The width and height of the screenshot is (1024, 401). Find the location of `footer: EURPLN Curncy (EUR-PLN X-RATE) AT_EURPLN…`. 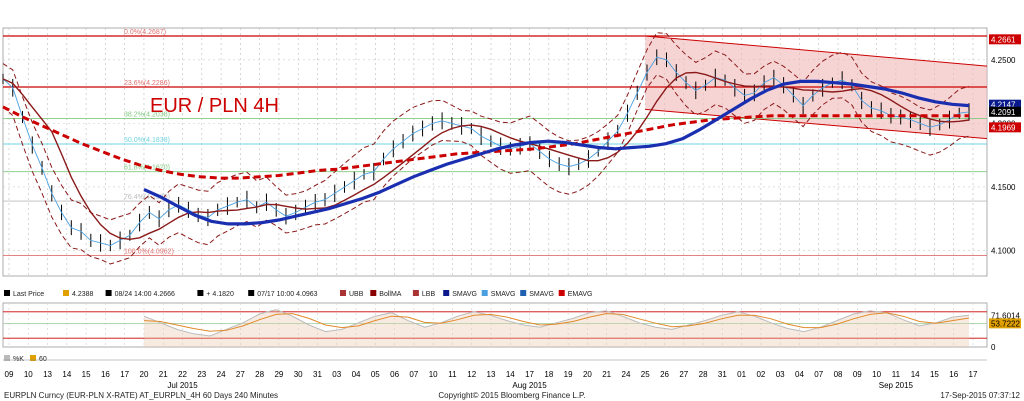

footer: EURPLN Curncy (EUR-PLN X-RATE) AT_EURPLN… is located at coordinates (512, 395).